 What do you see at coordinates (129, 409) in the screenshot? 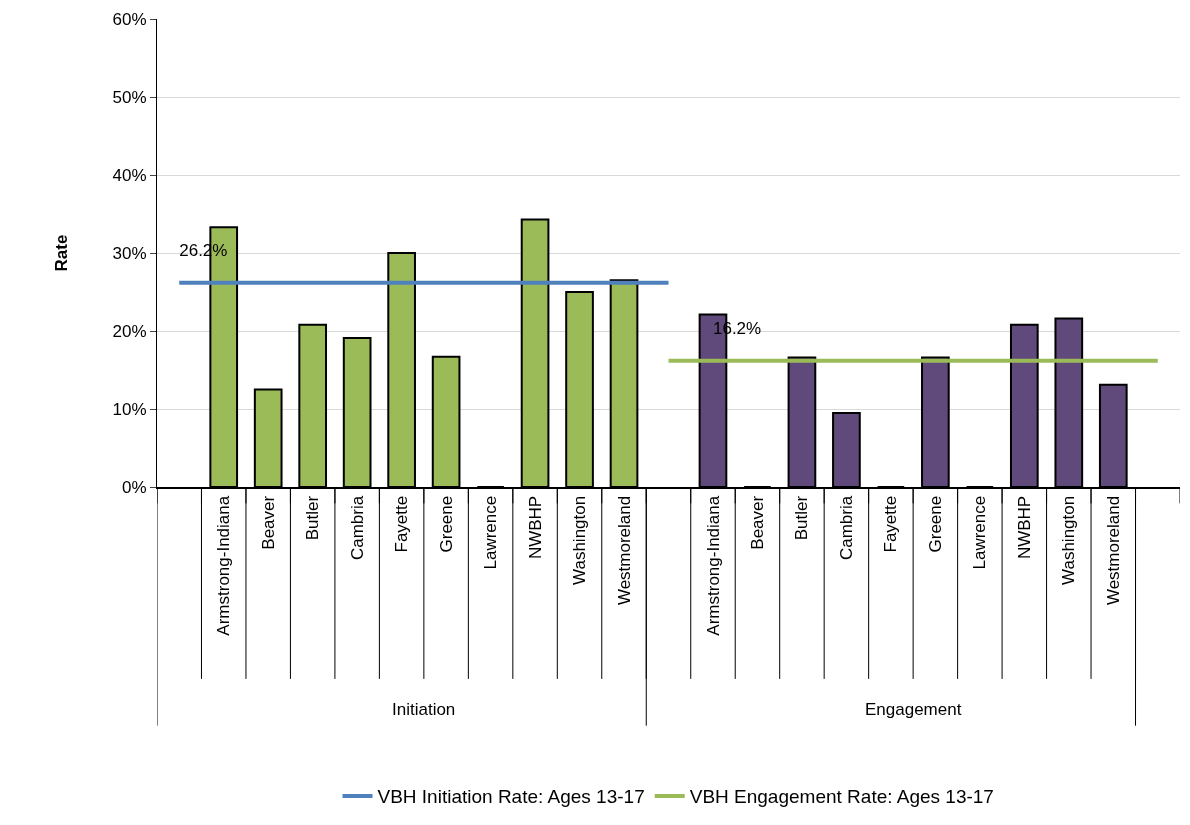
I see `y-tick-label: 10%` at bounding box center [129, 409].